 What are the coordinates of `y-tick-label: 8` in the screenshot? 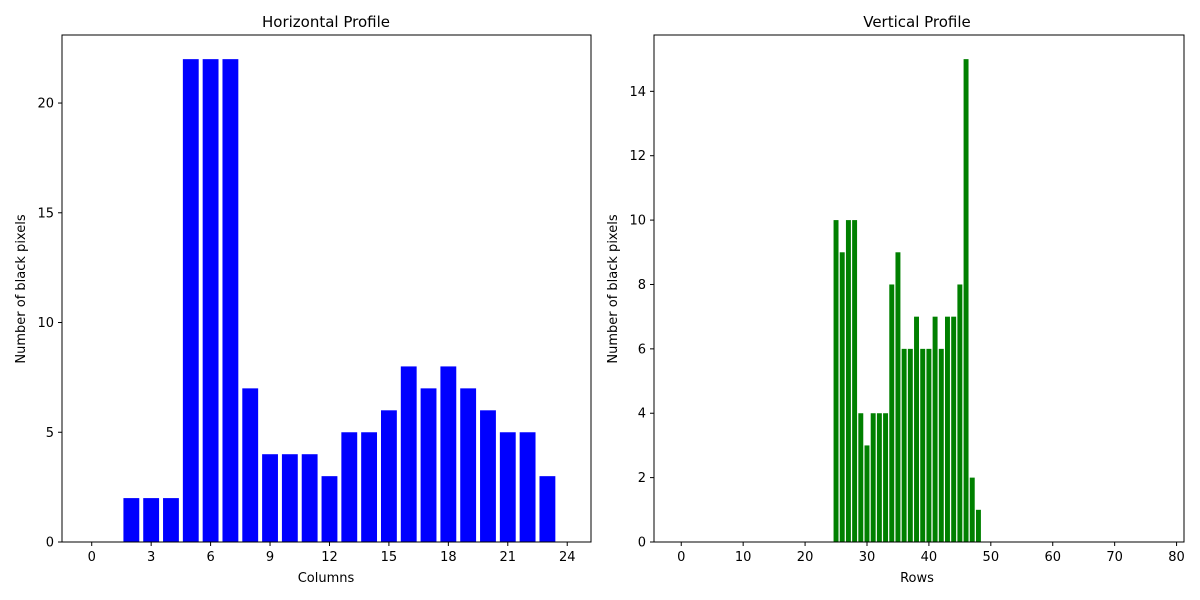 It's located at (642, 285).